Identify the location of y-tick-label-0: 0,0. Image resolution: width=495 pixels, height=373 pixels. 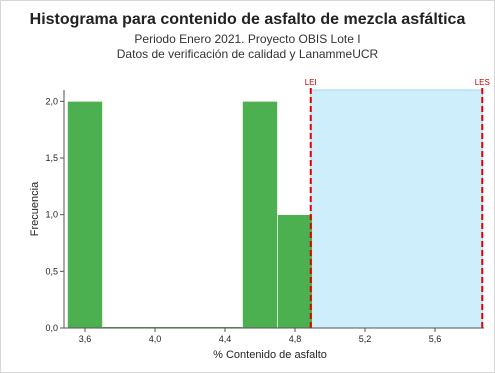
(51, 328).